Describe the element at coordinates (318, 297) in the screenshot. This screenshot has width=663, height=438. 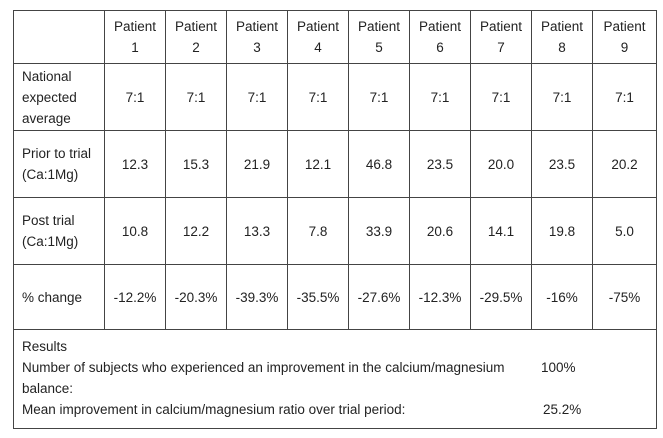
I see `table-cell: -35.5%` at that location.